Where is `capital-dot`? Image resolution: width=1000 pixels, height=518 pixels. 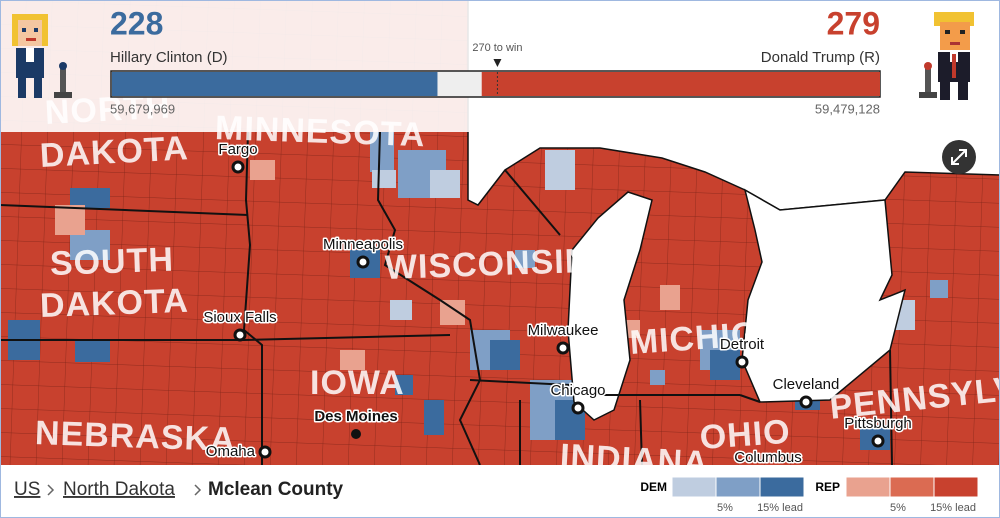 capital-dot is located at coordinates (356, 434).